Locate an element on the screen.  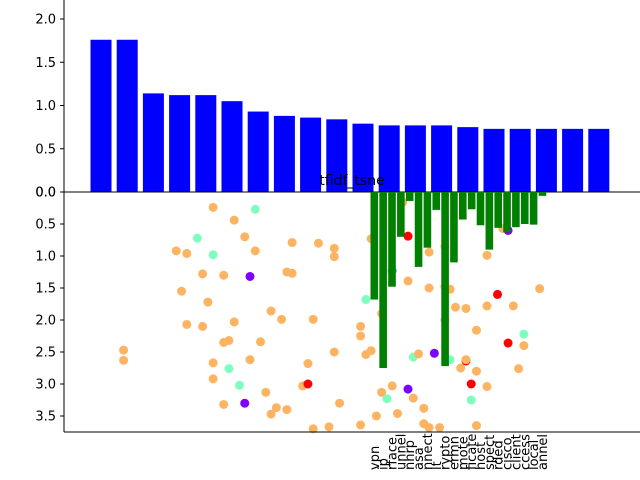
green-bar-label-0: vpn is located at coordinates (375, 458).